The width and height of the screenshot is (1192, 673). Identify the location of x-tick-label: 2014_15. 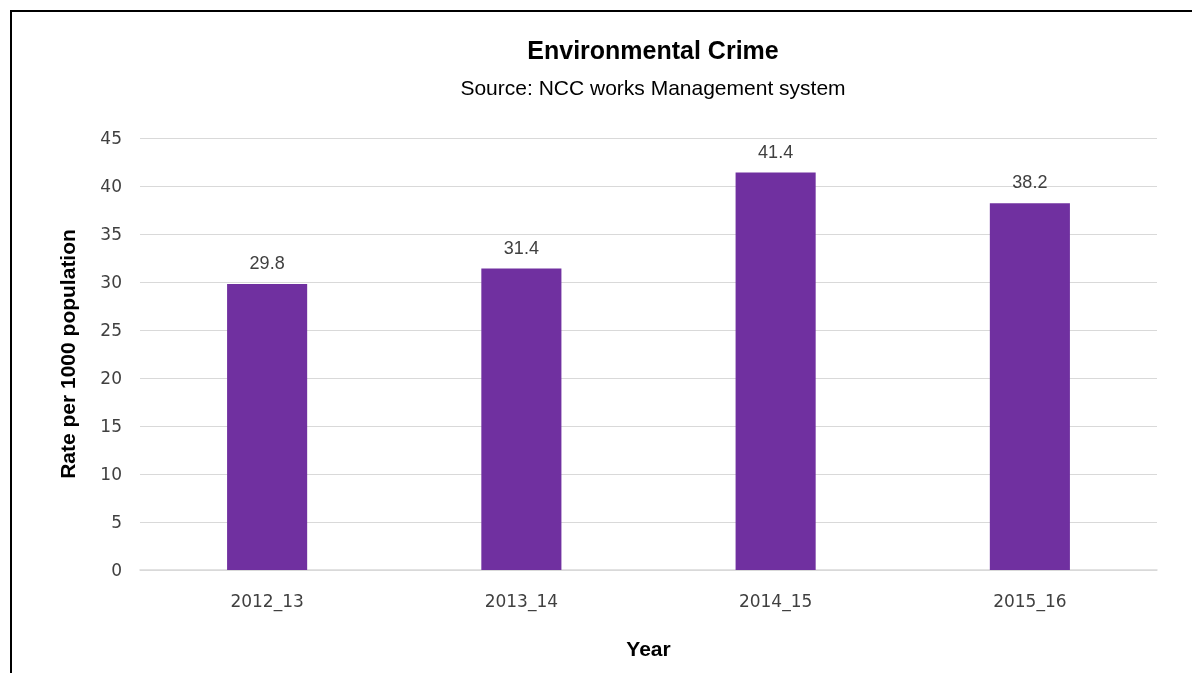
(775, 601).